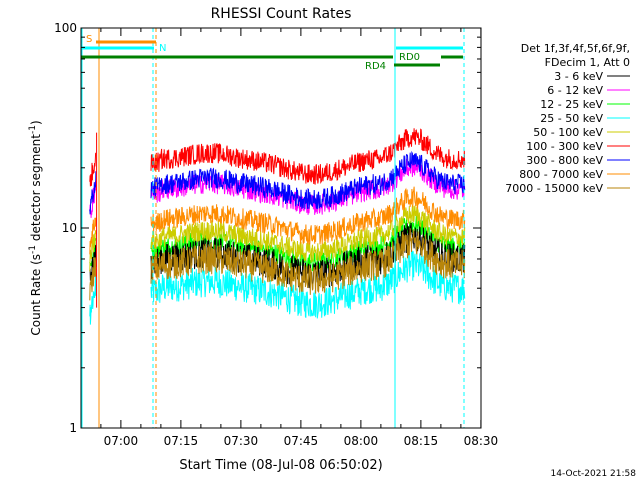  What do you see at coordinates (301, 441) in the screenshot?
I see `x-tick-label: 07:45` at bounding box center [301, 441].